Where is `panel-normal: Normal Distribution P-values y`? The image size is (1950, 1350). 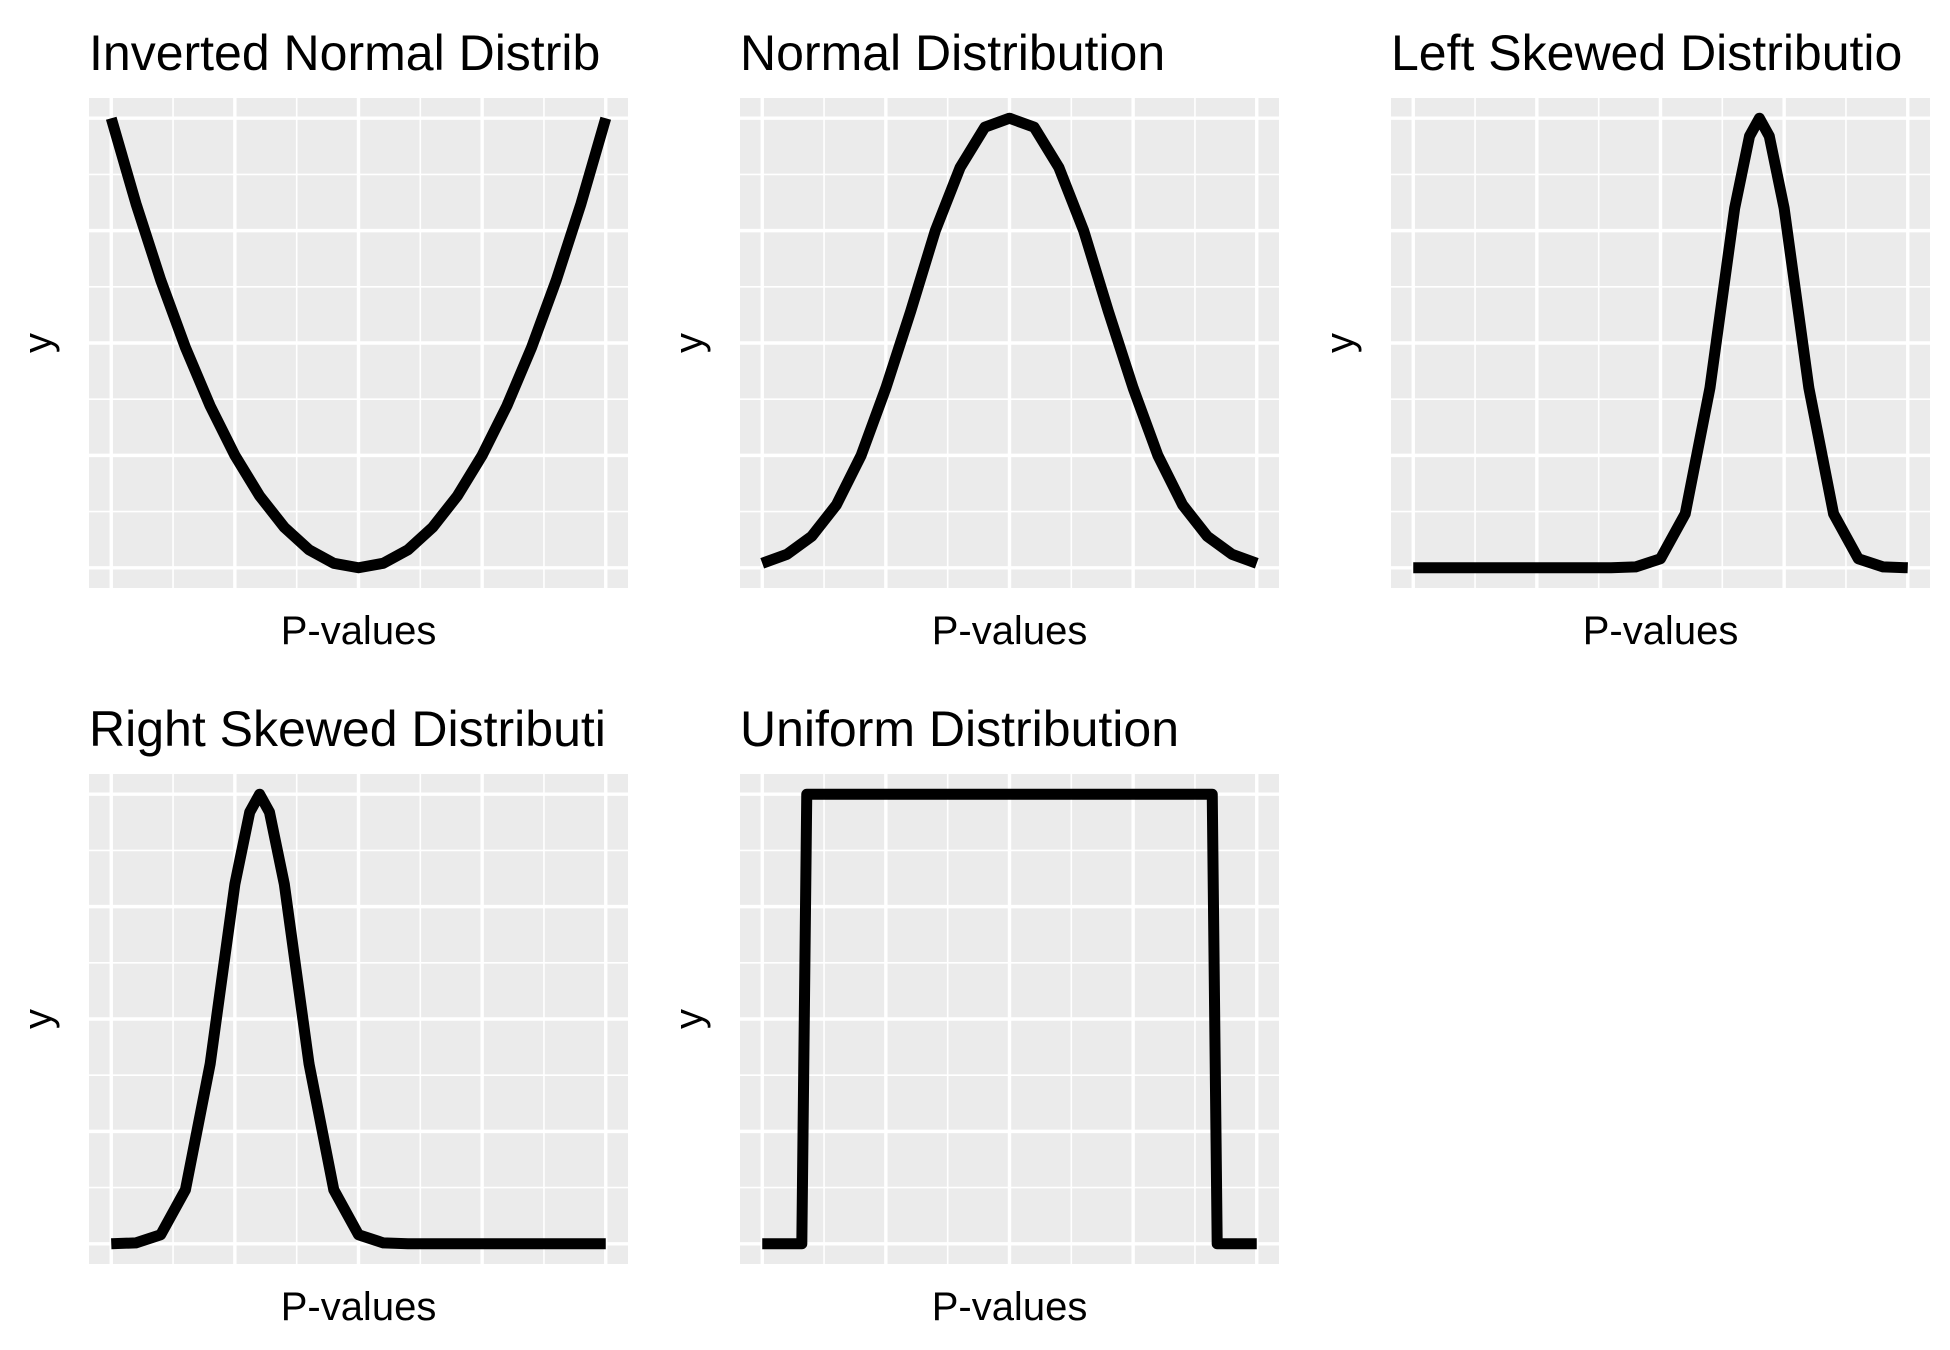 panel-normal: Normal Distribution P-values y is located at coordinates (973, 339).